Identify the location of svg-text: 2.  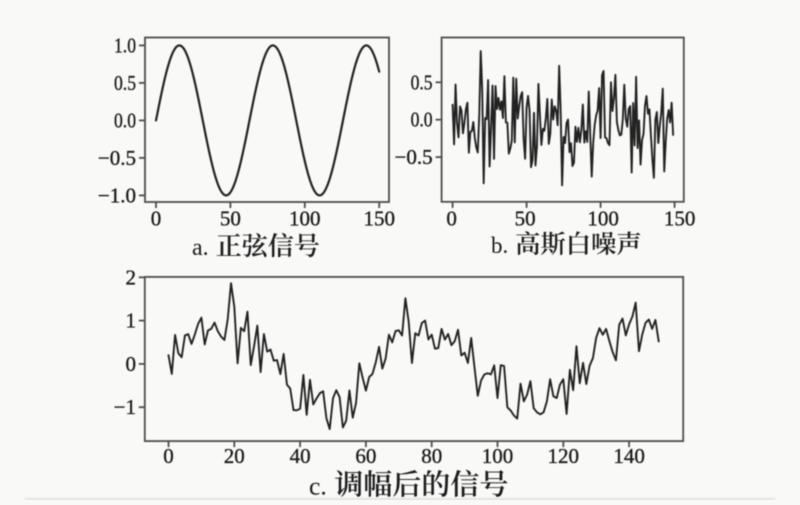
(131, 277).